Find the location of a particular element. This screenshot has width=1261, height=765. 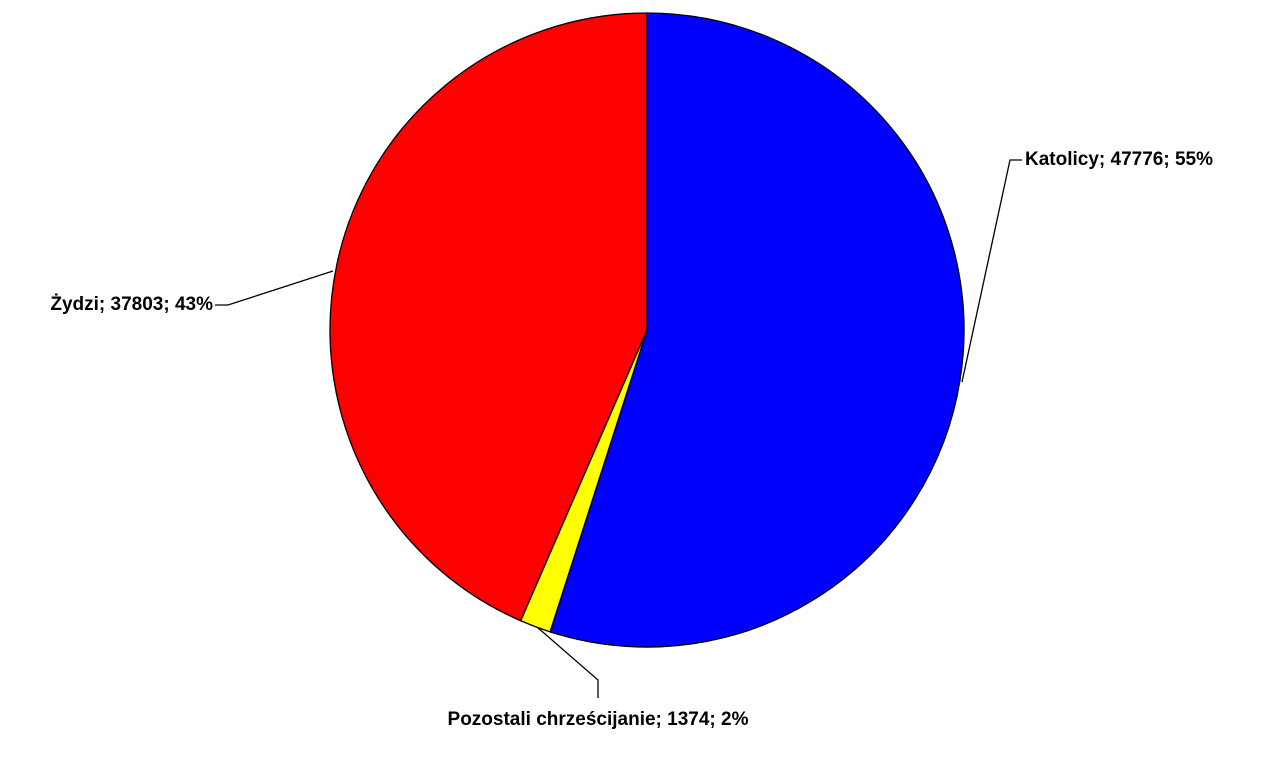

data-label: Katolicy; 47776; 55% is located at coordinates (1119, 159).